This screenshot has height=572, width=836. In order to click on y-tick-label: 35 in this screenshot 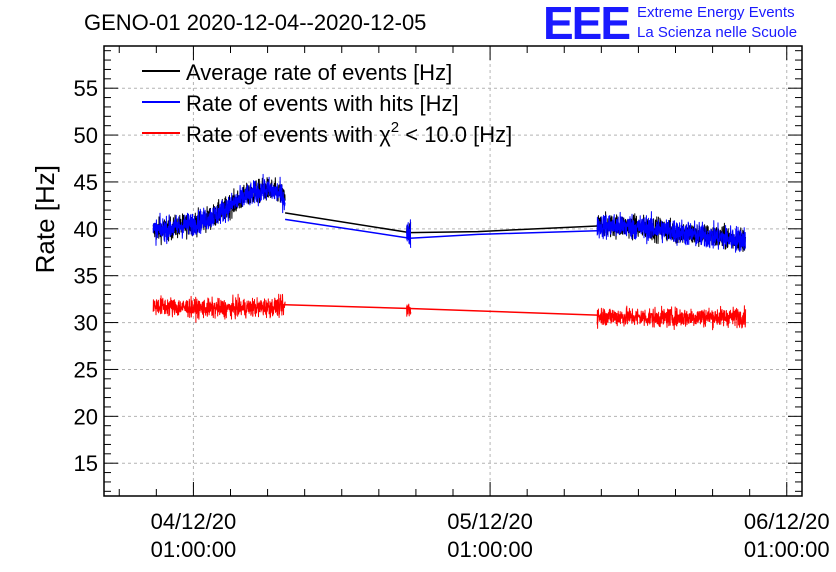, I will do `click(86, 276)`.